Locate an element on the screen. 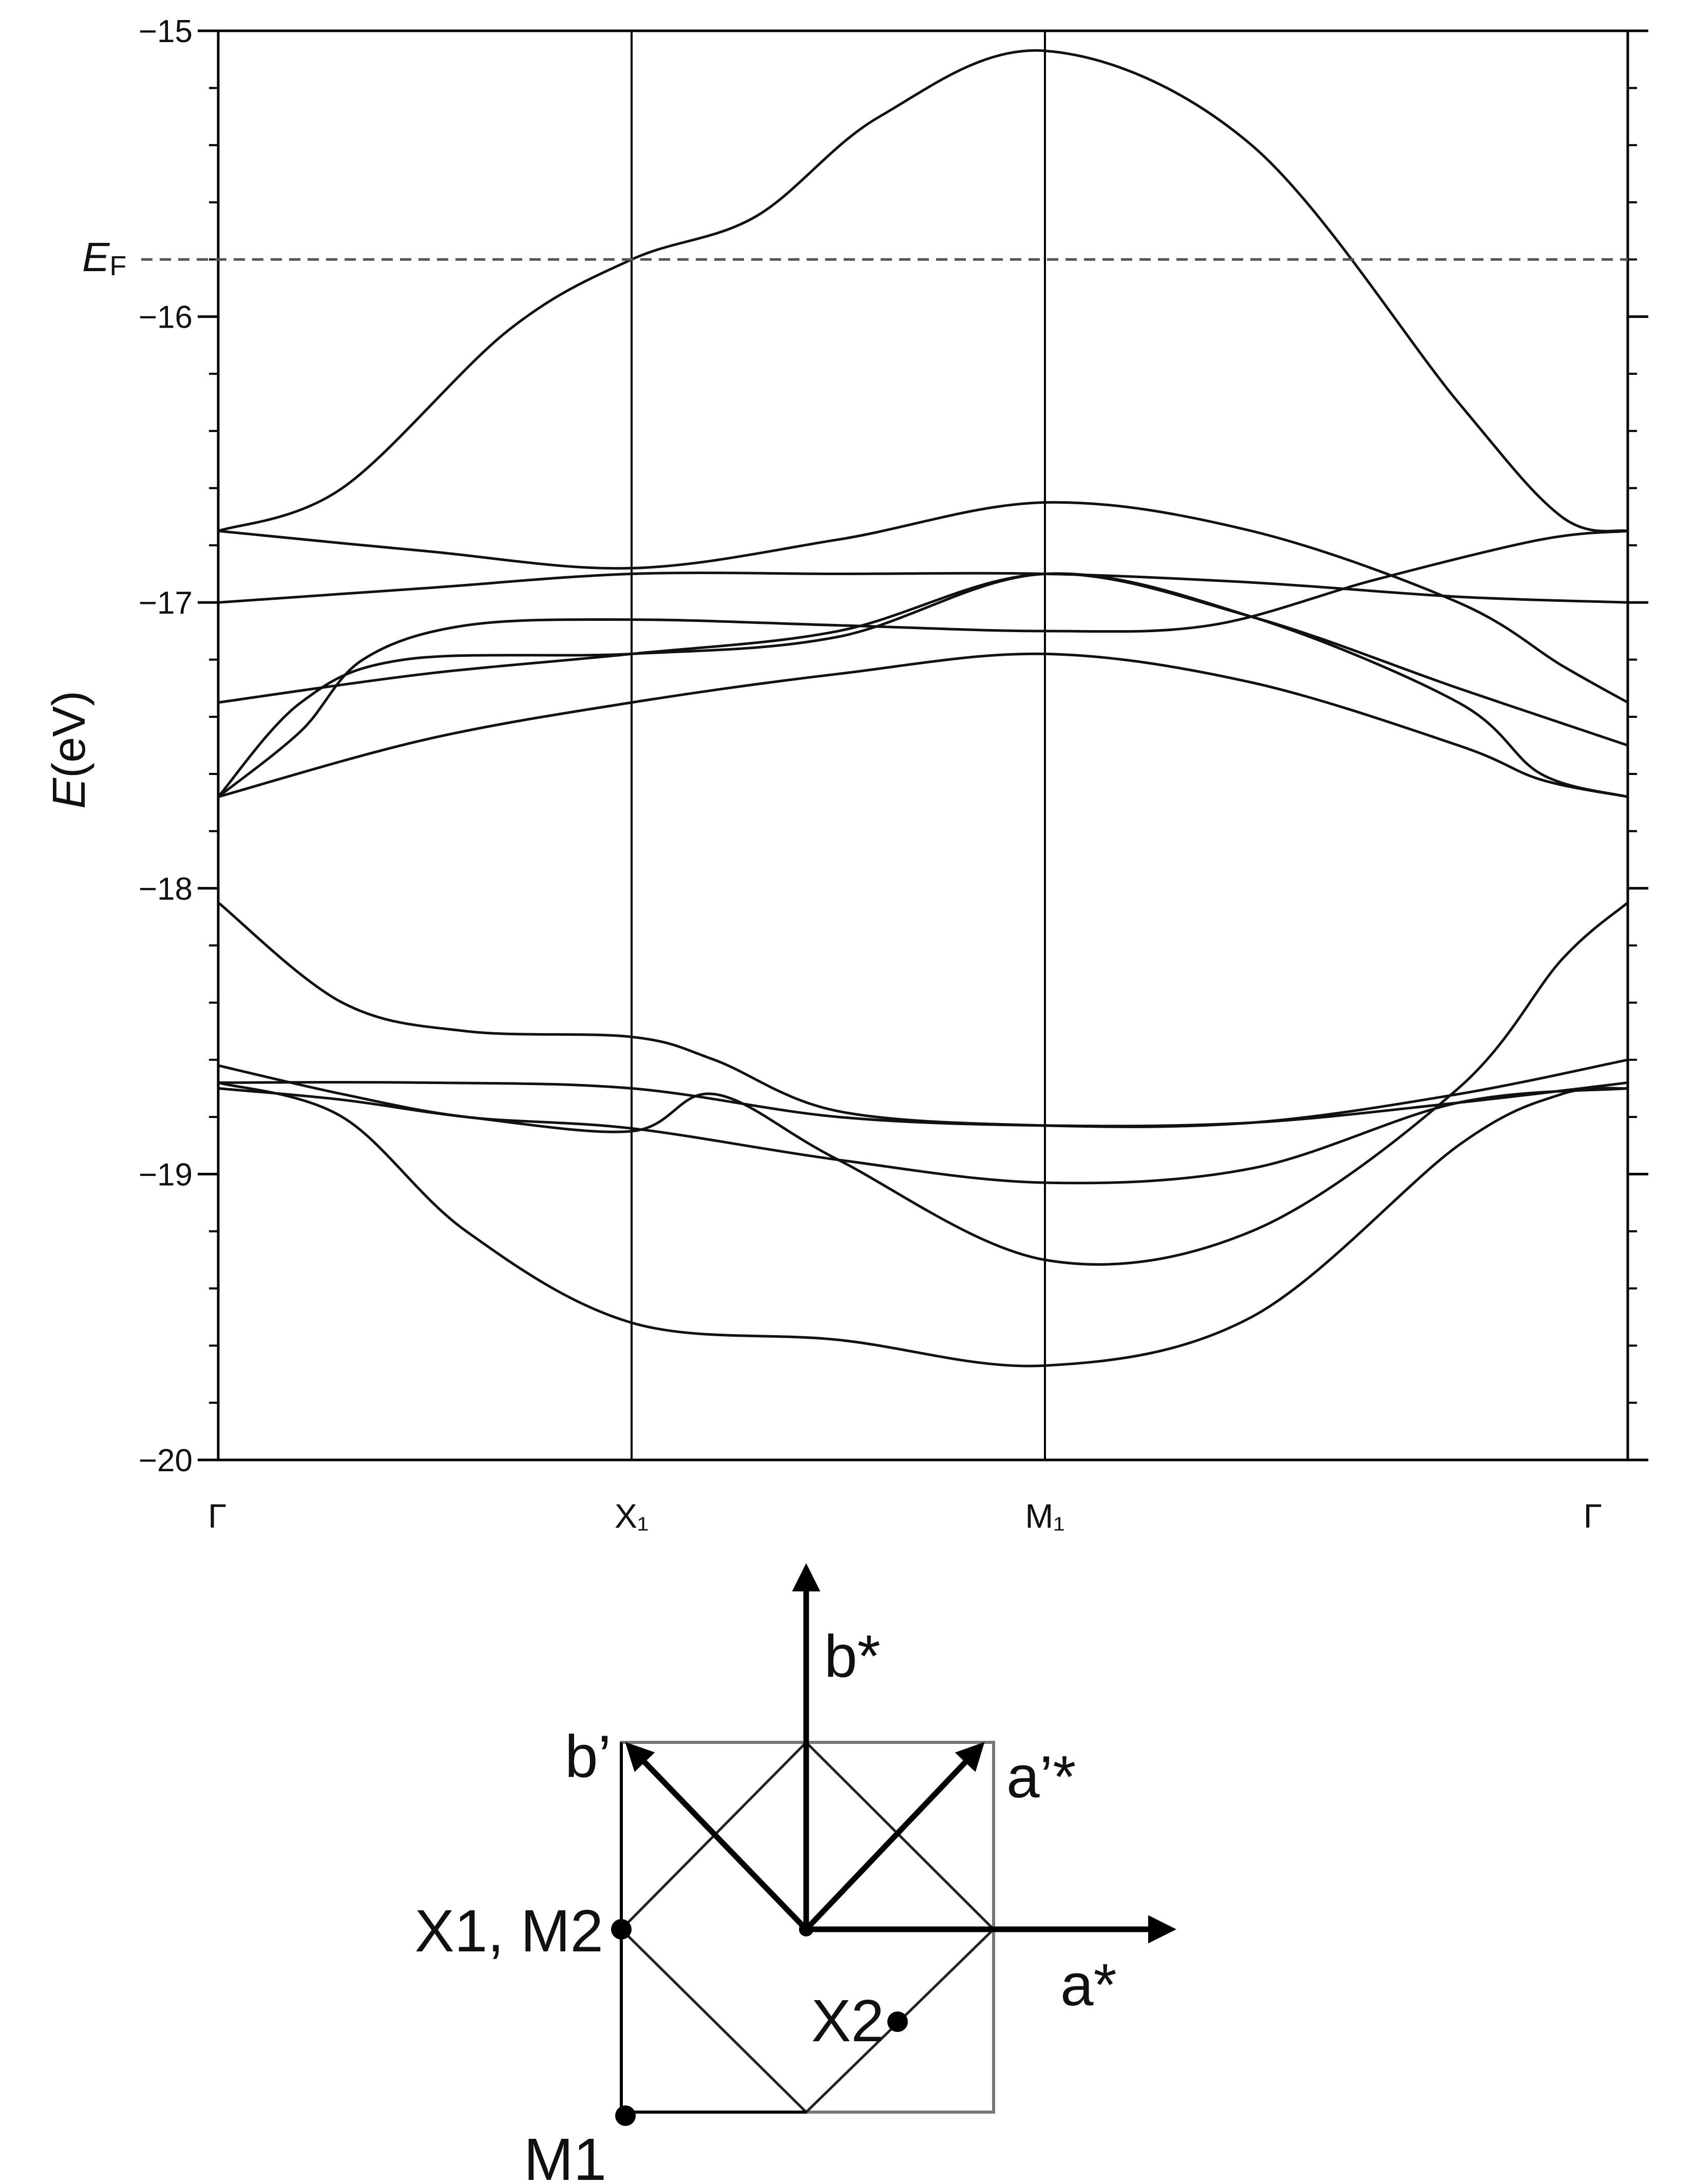 This screenshot has height=2184, width=1694. x1-m2-label: X1, M2 is located at coordinates (509, 1930).